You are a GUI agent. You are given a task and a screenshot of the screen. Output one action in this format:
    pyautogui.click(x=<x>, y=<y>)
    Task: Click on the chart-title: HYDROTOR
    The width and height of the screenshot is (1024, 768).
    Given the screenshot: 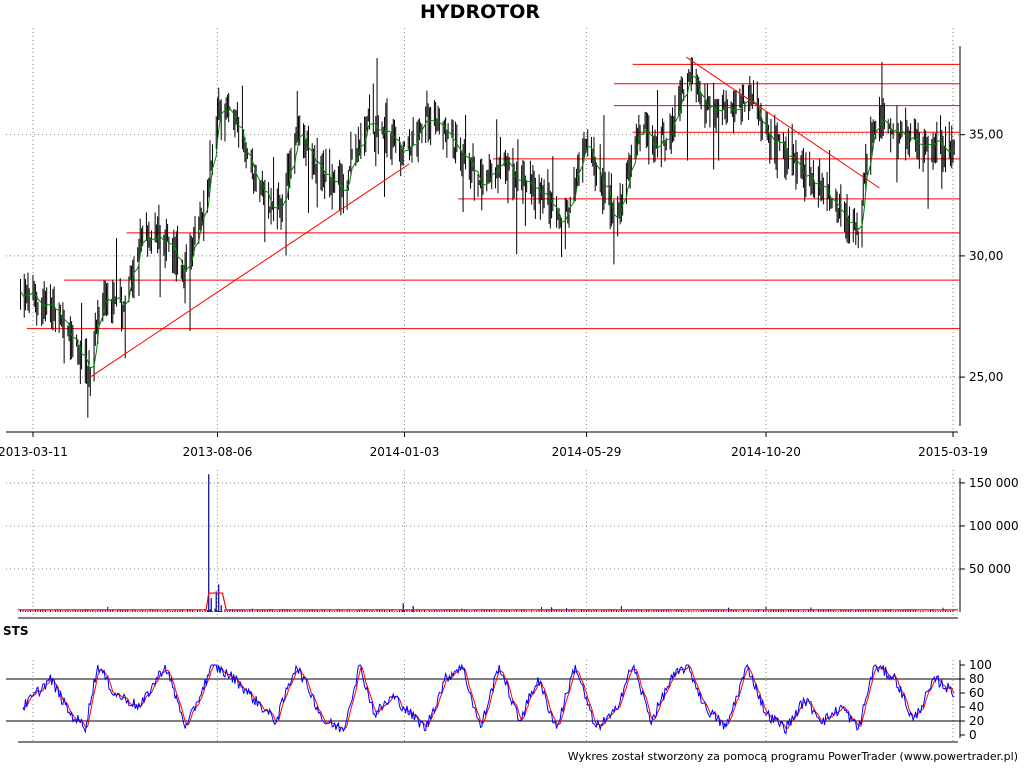 What is the action you would take?
    pyautogui.click(x=480, y=12)
    